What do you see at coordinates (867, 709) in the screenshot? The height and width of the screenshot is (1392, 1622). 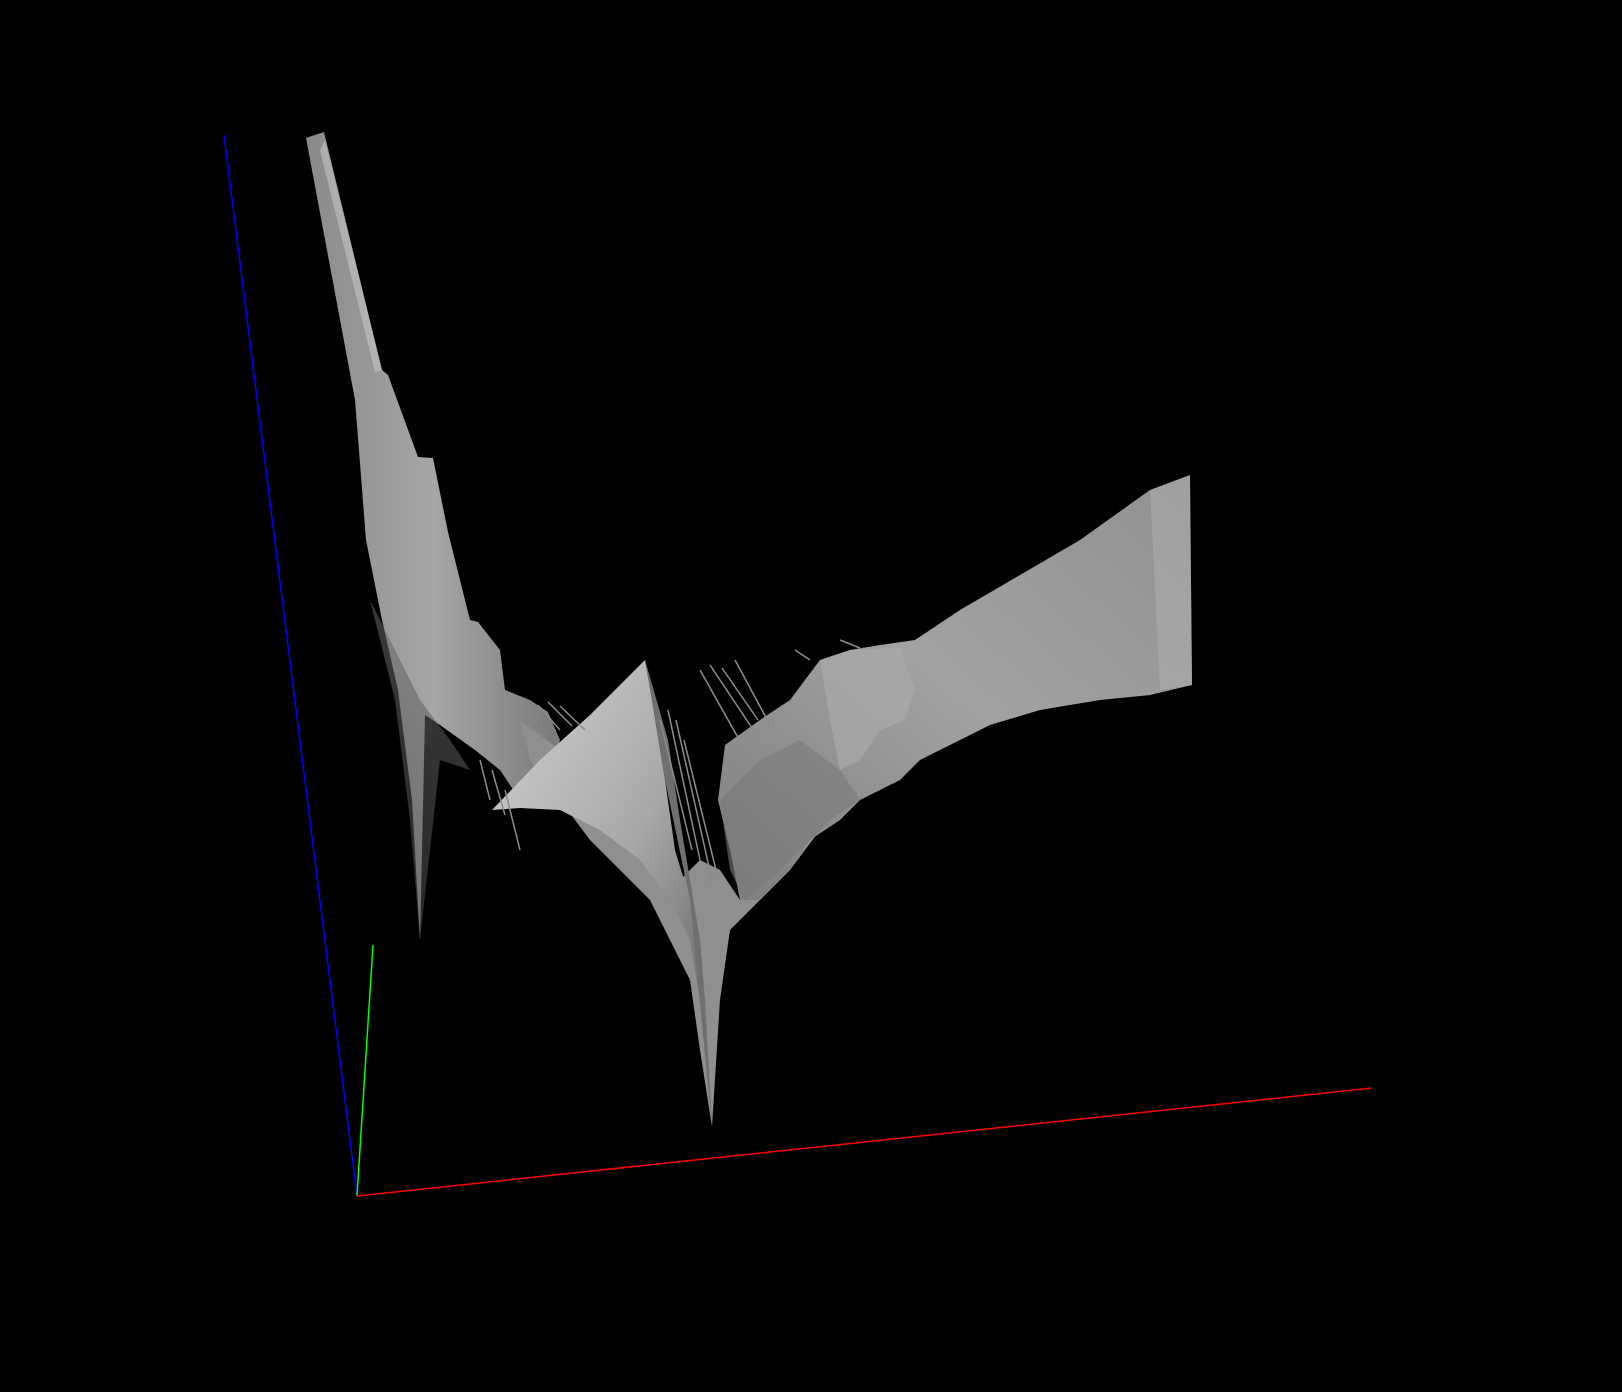 I see `surface-right-wing-facet` at bounding box center [867, 709].